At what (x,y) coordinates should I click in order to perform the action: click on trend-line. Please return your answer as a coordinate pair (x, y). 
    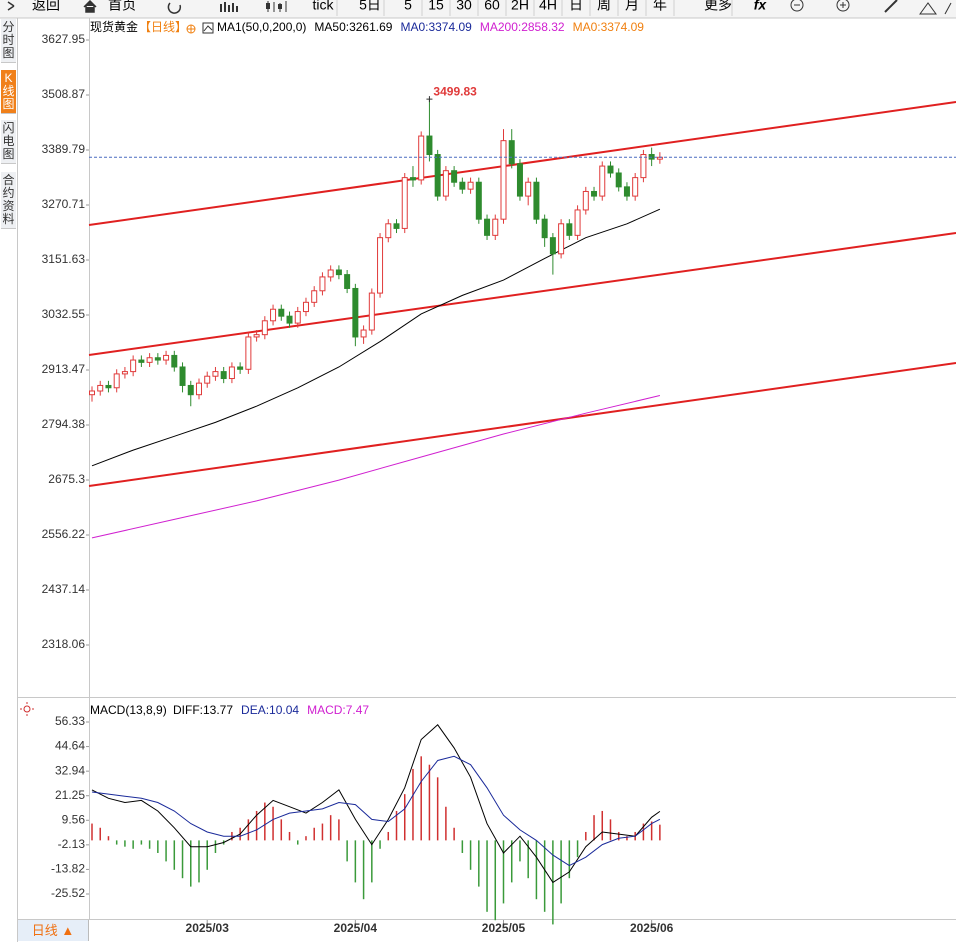
    Looking at the image, I should click on (522, 294).